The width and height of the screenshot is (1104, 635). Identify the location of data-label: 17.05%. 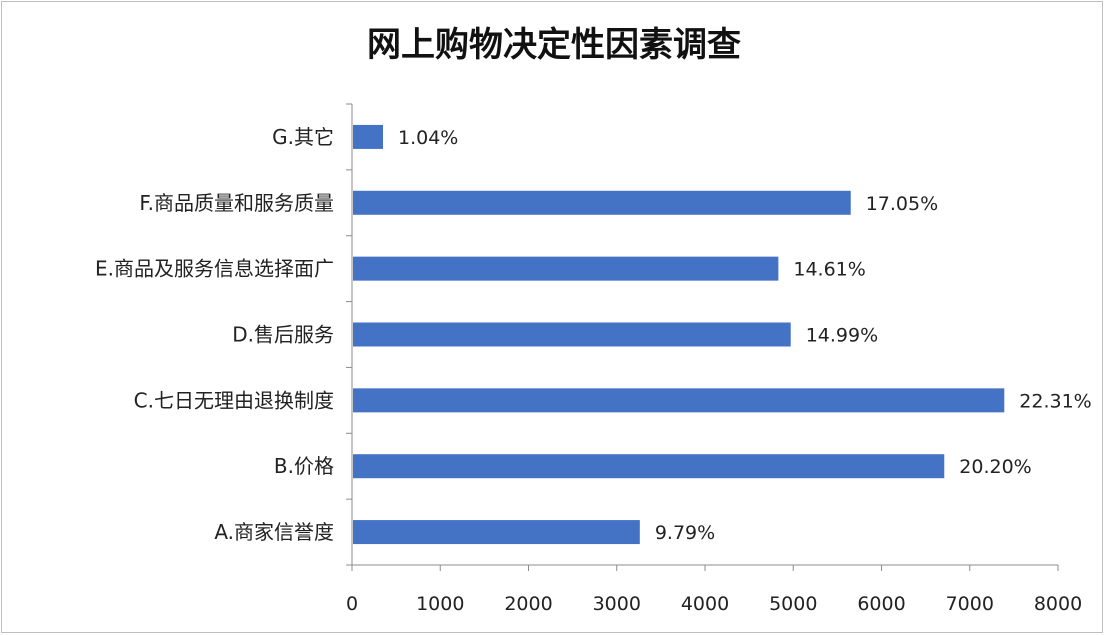
(902, 204).